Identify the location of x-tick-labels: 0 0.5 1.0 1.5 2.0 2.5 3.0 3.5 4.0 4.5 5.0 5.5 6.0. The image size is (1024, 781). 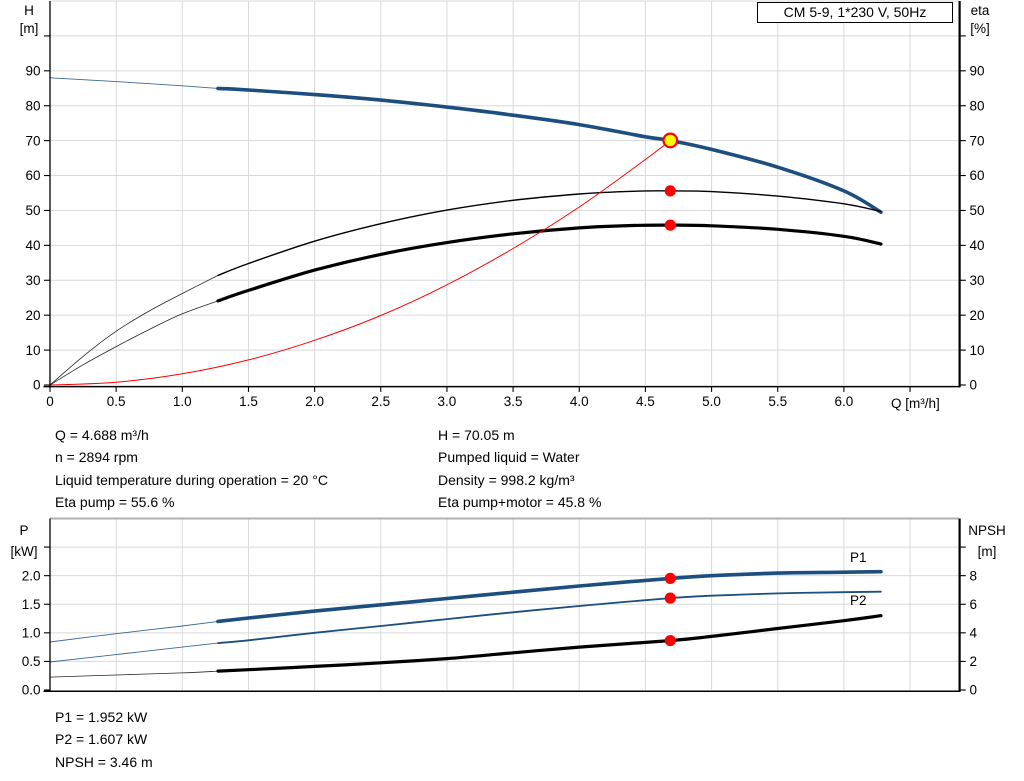
(449, 401).